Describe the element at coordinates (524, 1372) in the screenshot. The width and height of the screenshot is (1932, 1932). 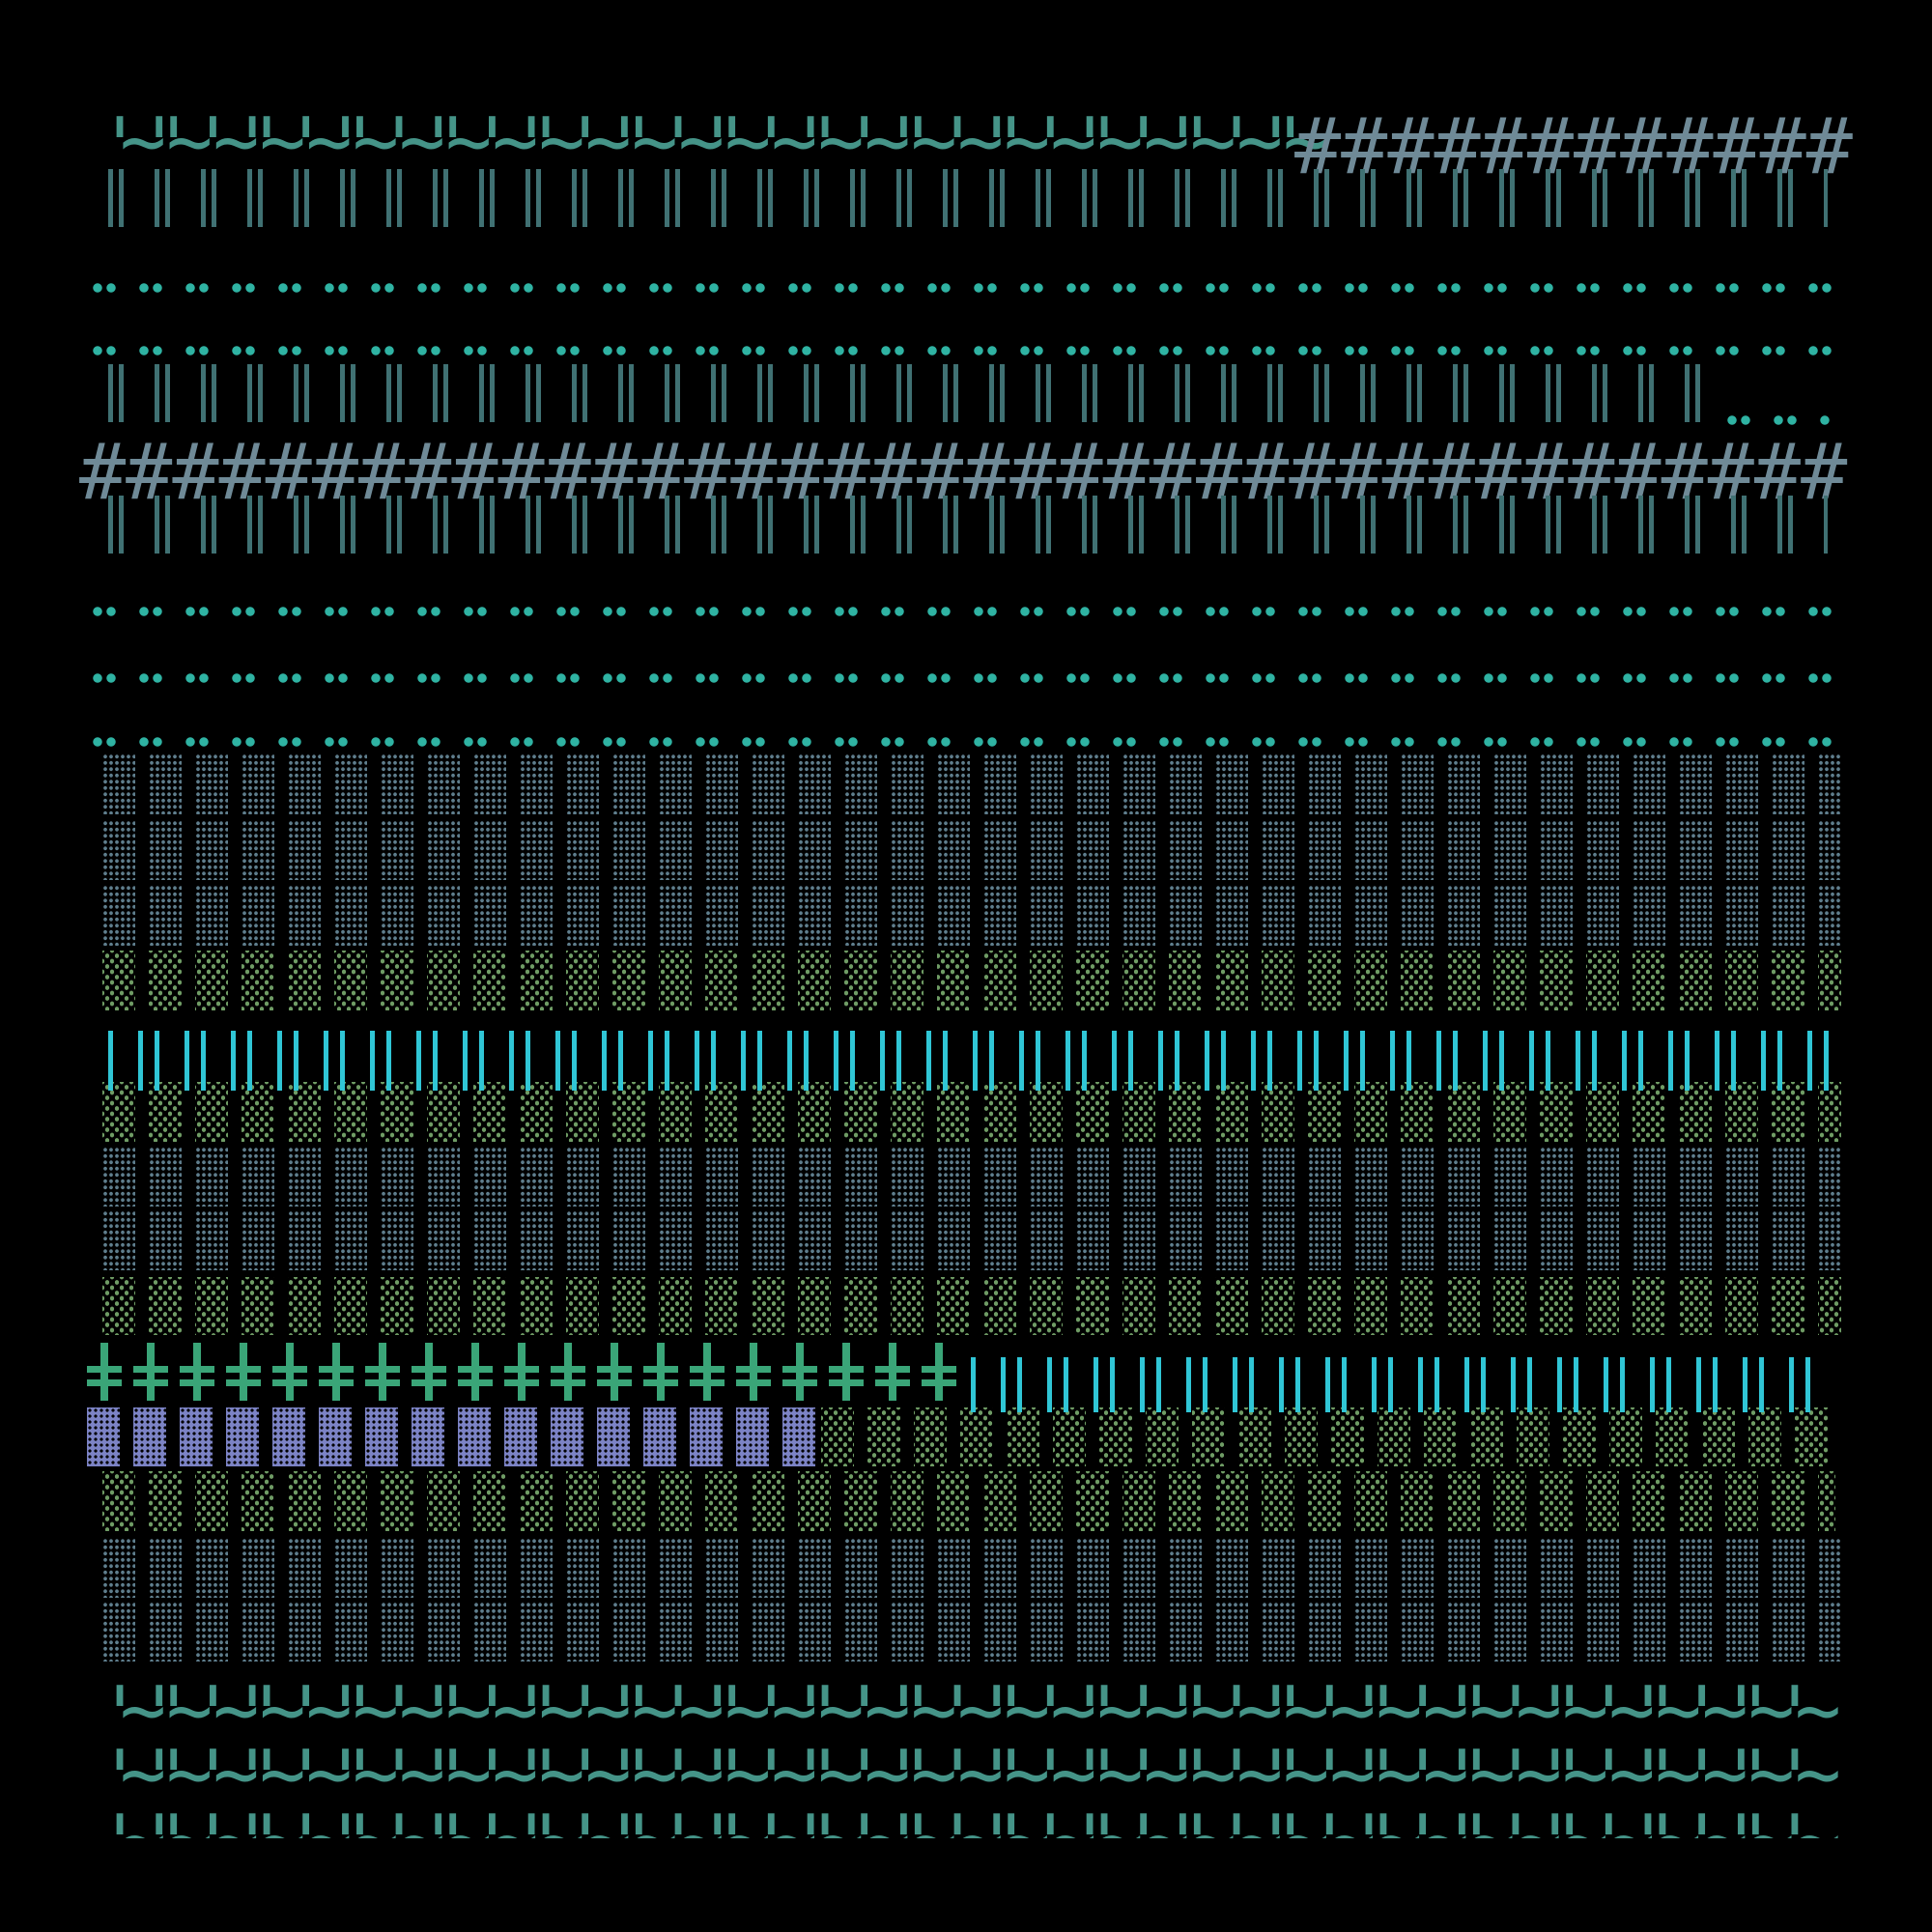
I see `cross-row` at that location.